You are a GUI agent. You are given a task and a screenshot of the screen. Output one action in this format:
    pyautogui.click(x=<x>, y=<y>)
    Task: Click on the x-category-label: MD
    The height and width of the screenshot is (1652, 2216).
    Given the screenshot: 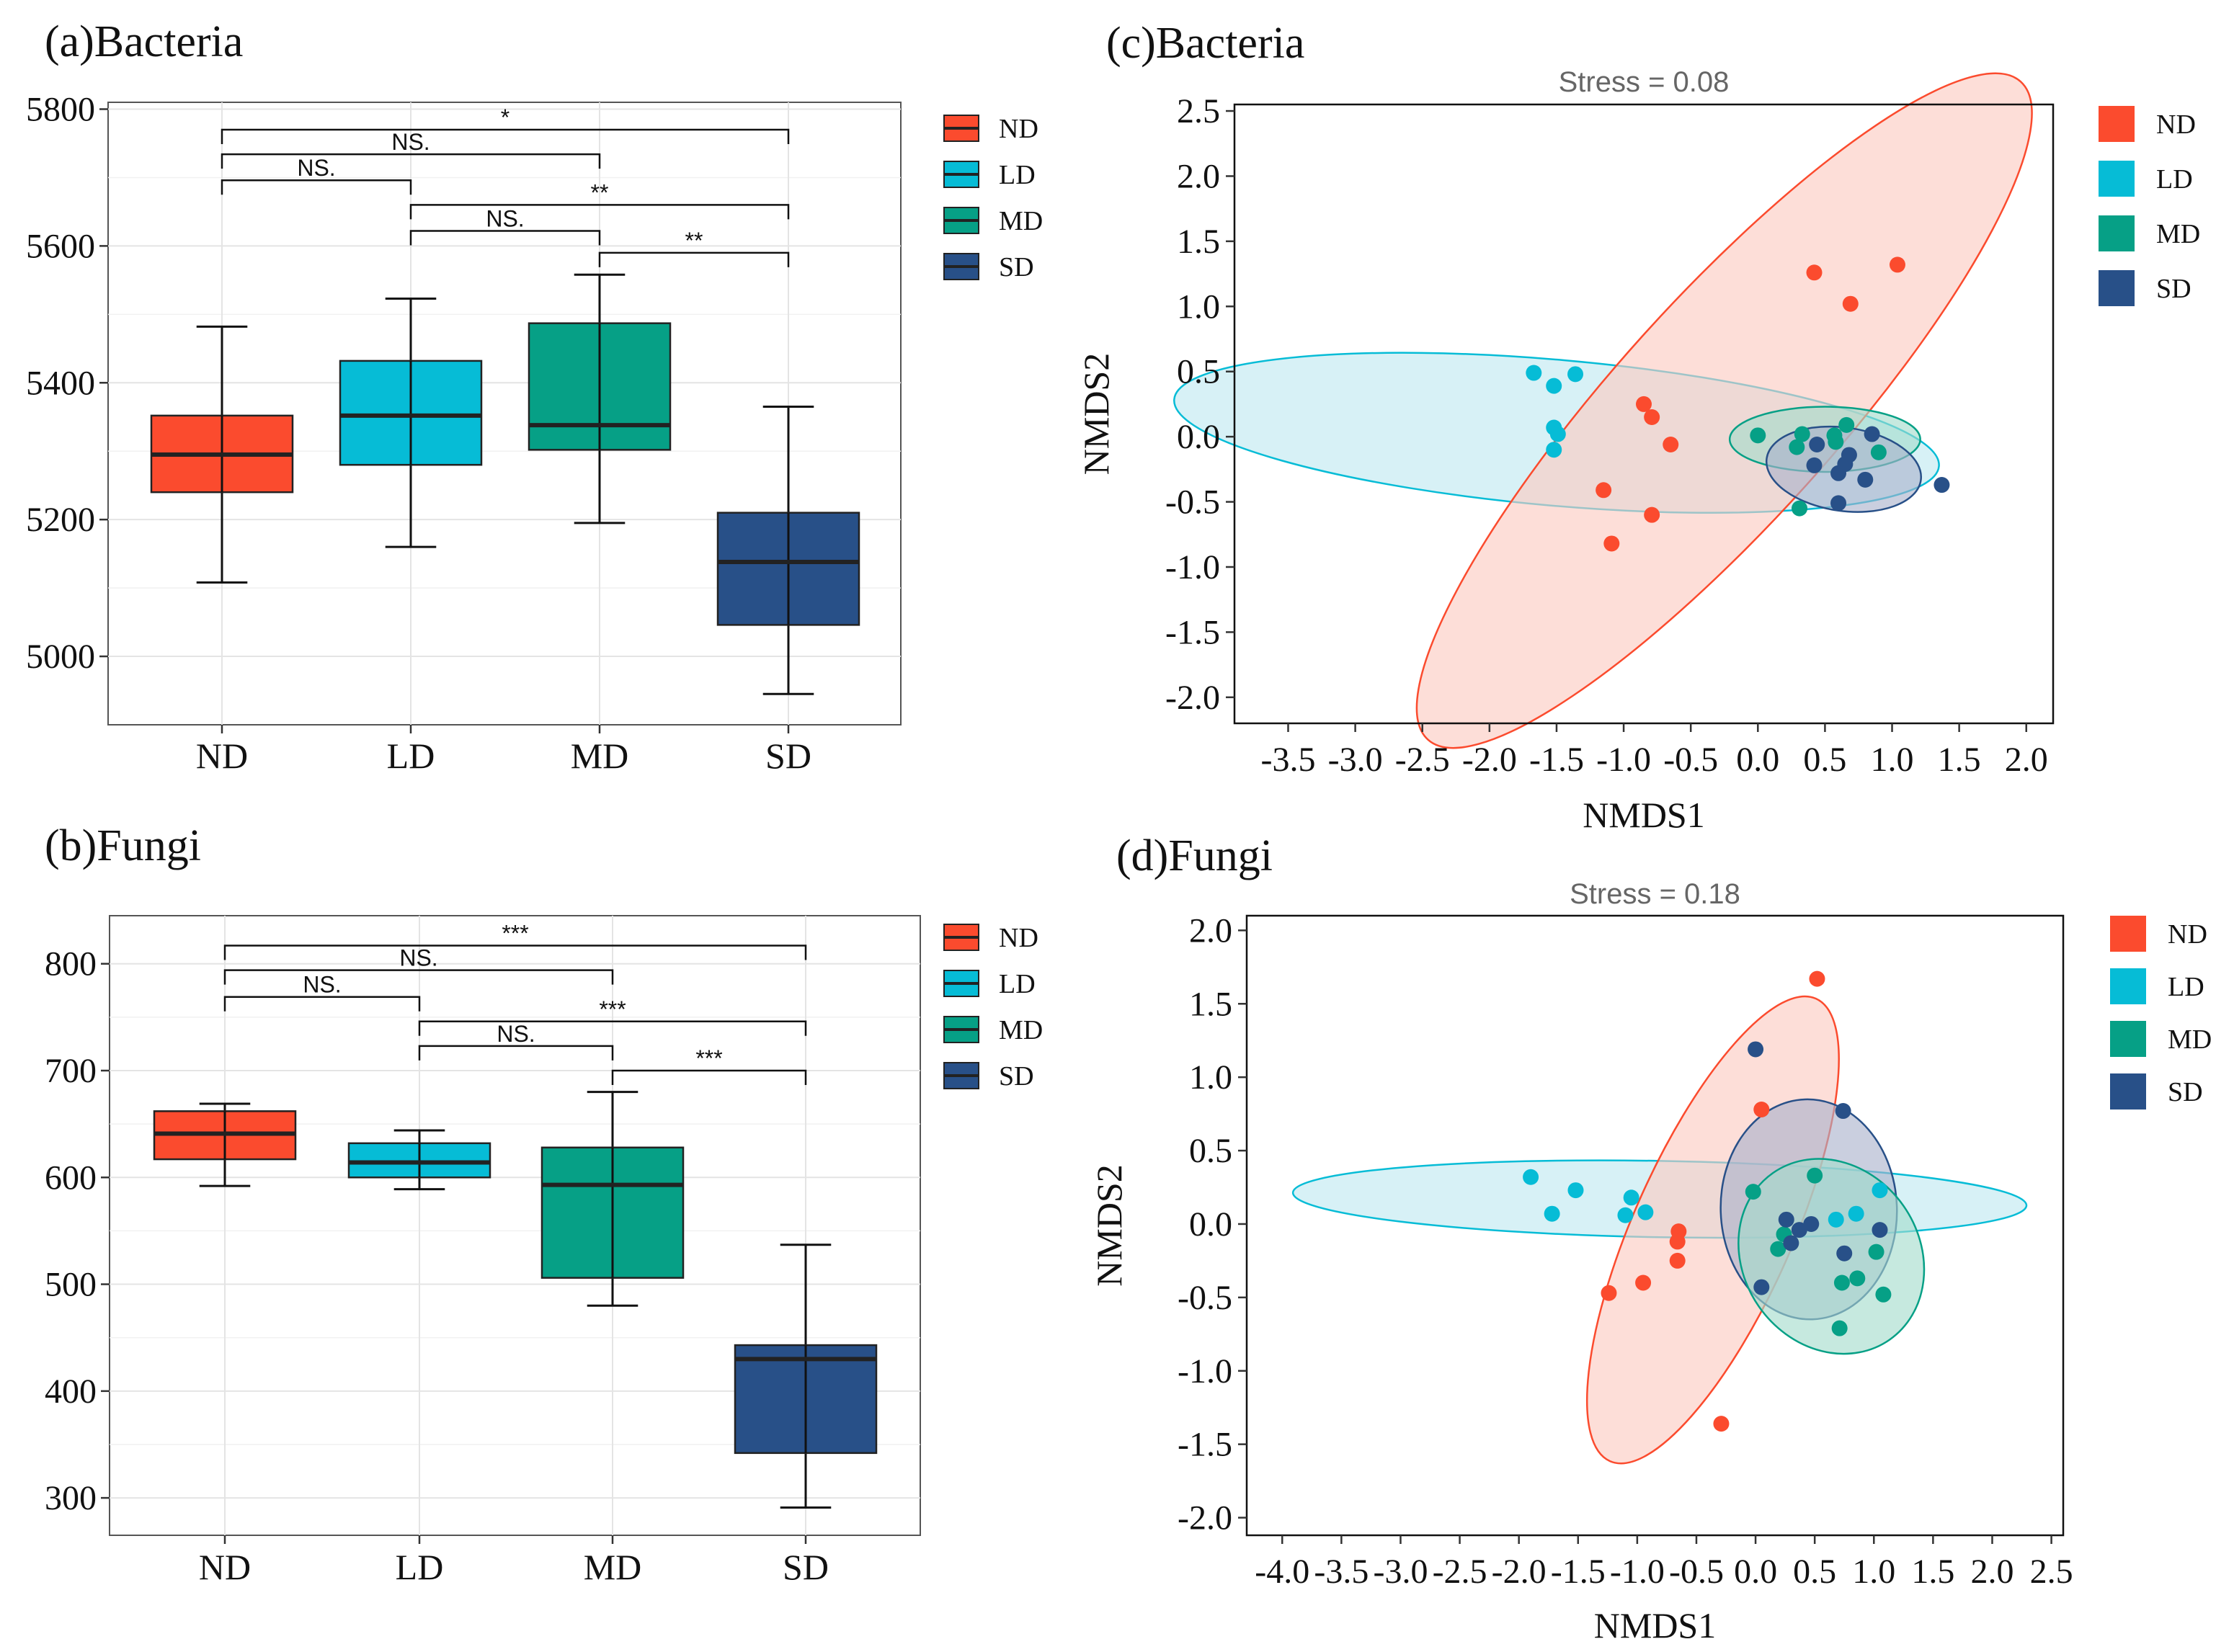 What is the action you would take?
    pyautogui.click(x=600, y=756)
    